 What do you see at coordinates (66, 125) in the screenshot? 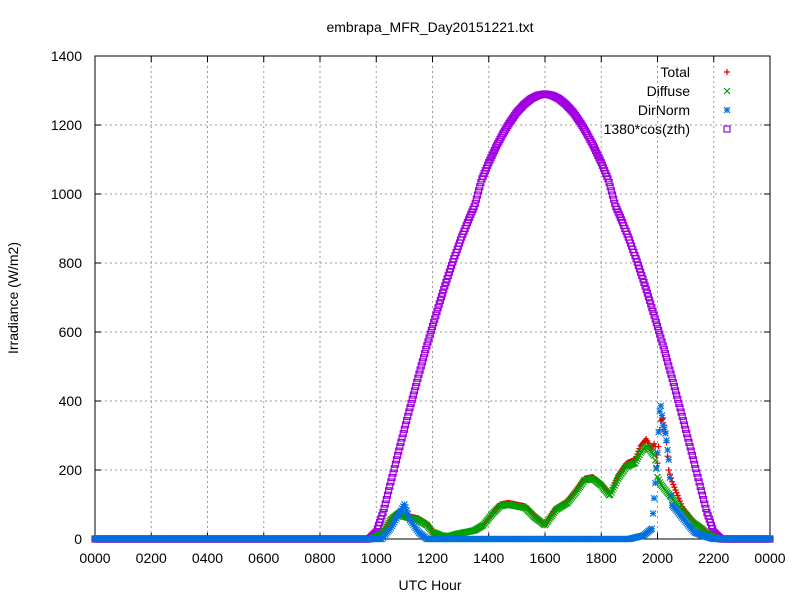
I see `y-tick-label: 1200` at bounding box center [66, 125].